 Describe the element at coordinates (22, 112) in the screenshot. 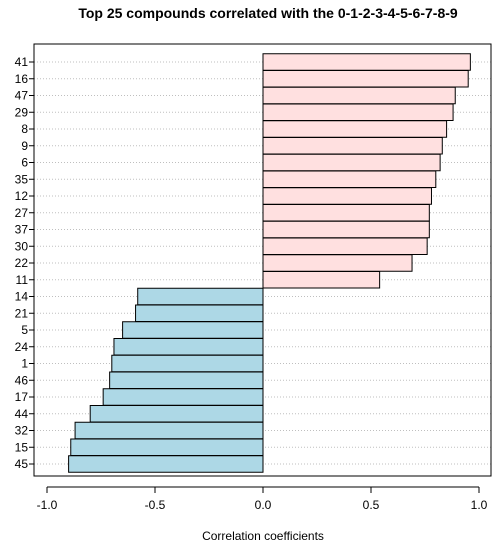

I see `category-label: 29` at that location.